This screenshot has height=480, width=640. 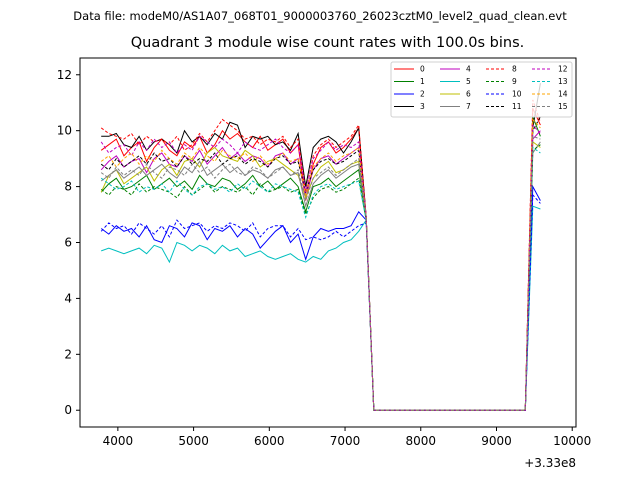 I want to click on y-tick-label: 6, so click(x=68, y=243).